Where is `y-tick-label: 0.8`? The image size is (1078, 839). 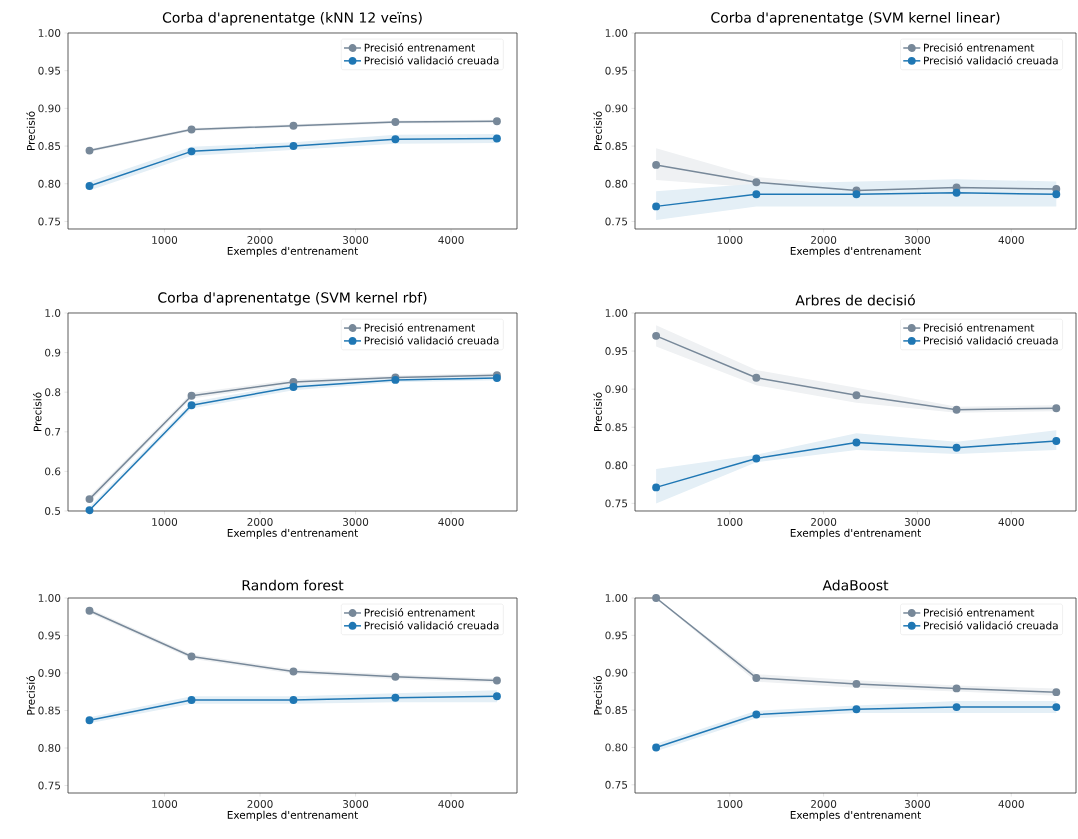
y-tick-label: 0.8 is located at coordinates (53, 392).